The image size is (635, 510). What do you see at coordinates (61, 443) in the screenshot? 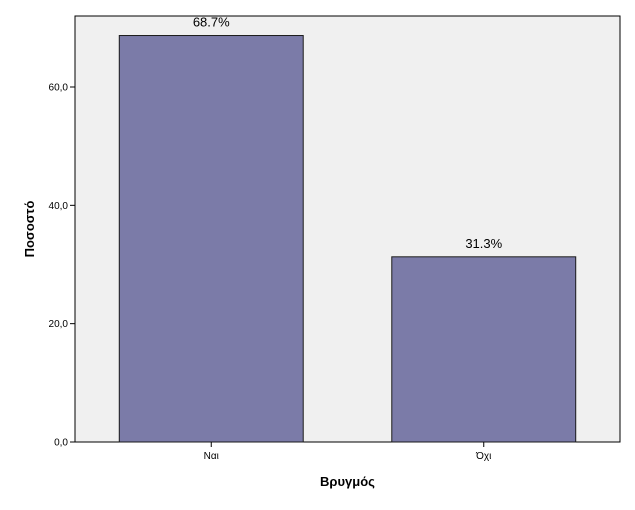
I see `y-tick-label: 0,0` at bounding box center [61, 443].